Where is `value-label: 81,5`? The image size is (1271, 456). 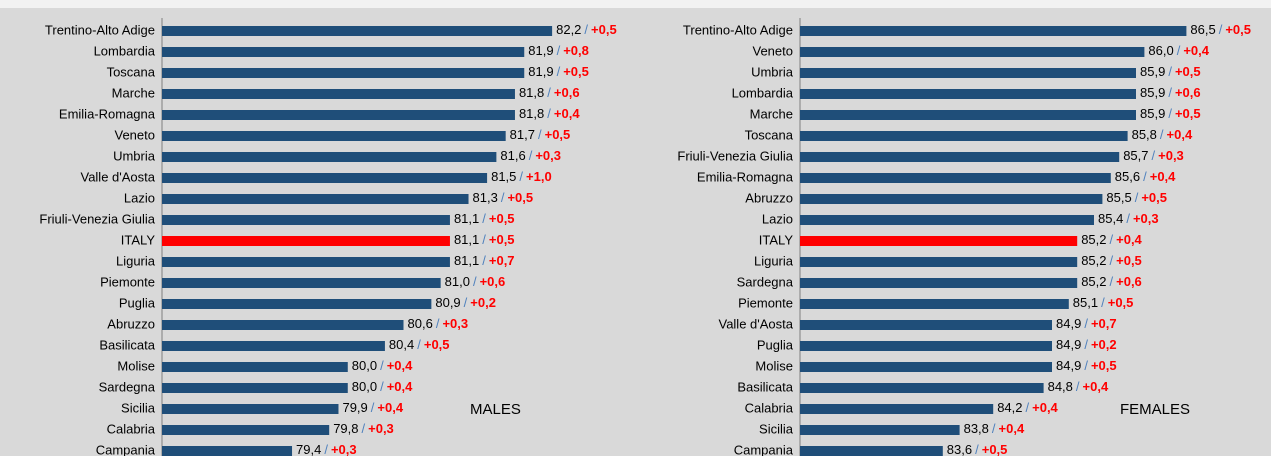
value-label: 81,5 is located at coordinates (503, 176).